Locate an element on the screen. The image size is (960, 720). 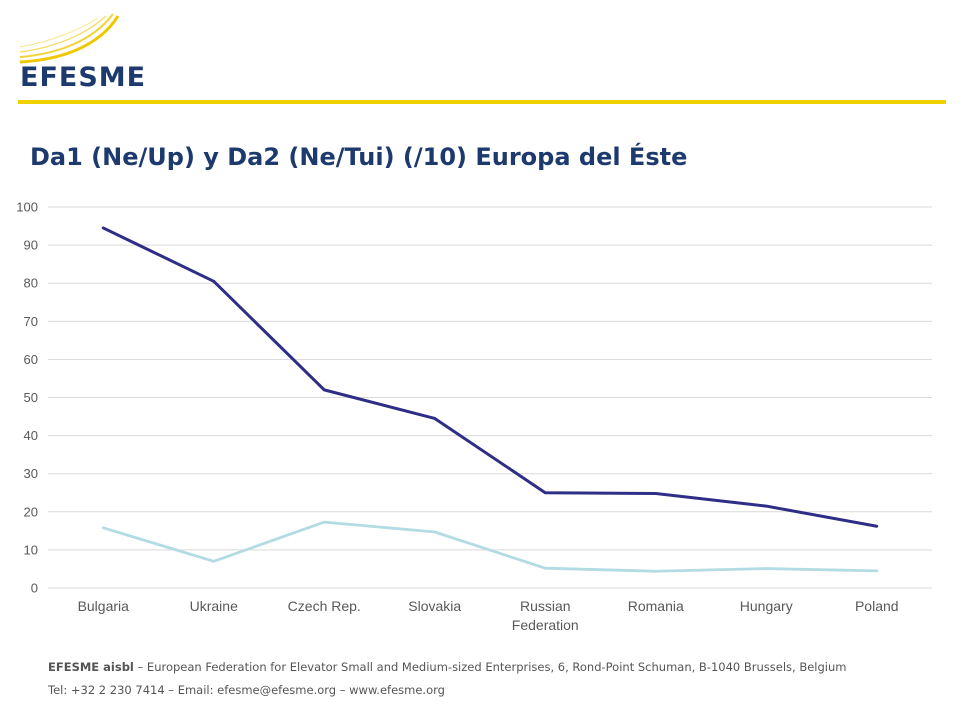
y-tick-label-100: 100 is located at coordinates (27, 207).